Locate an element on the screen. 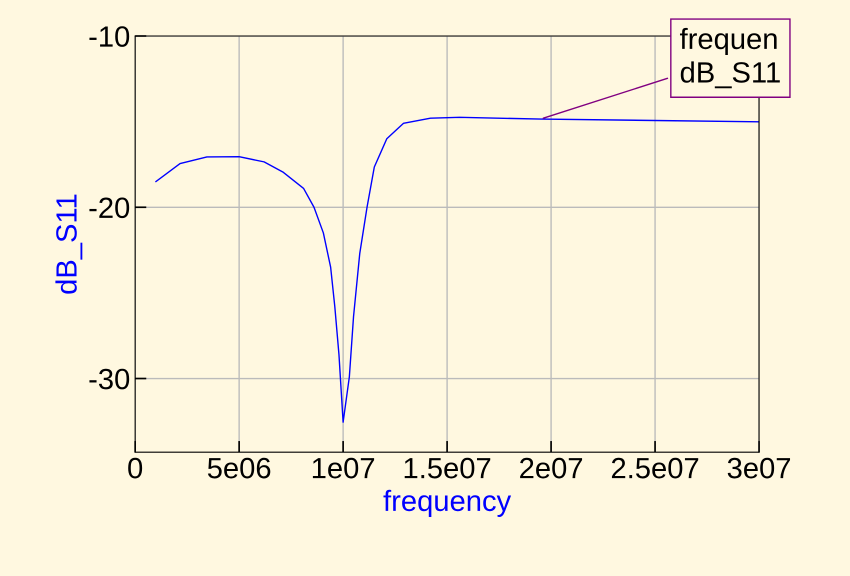 Image resolution: width=850 pixels, height=576 pixels. x-tick-label: 1.5e07 is located at coordinates (447, 468).